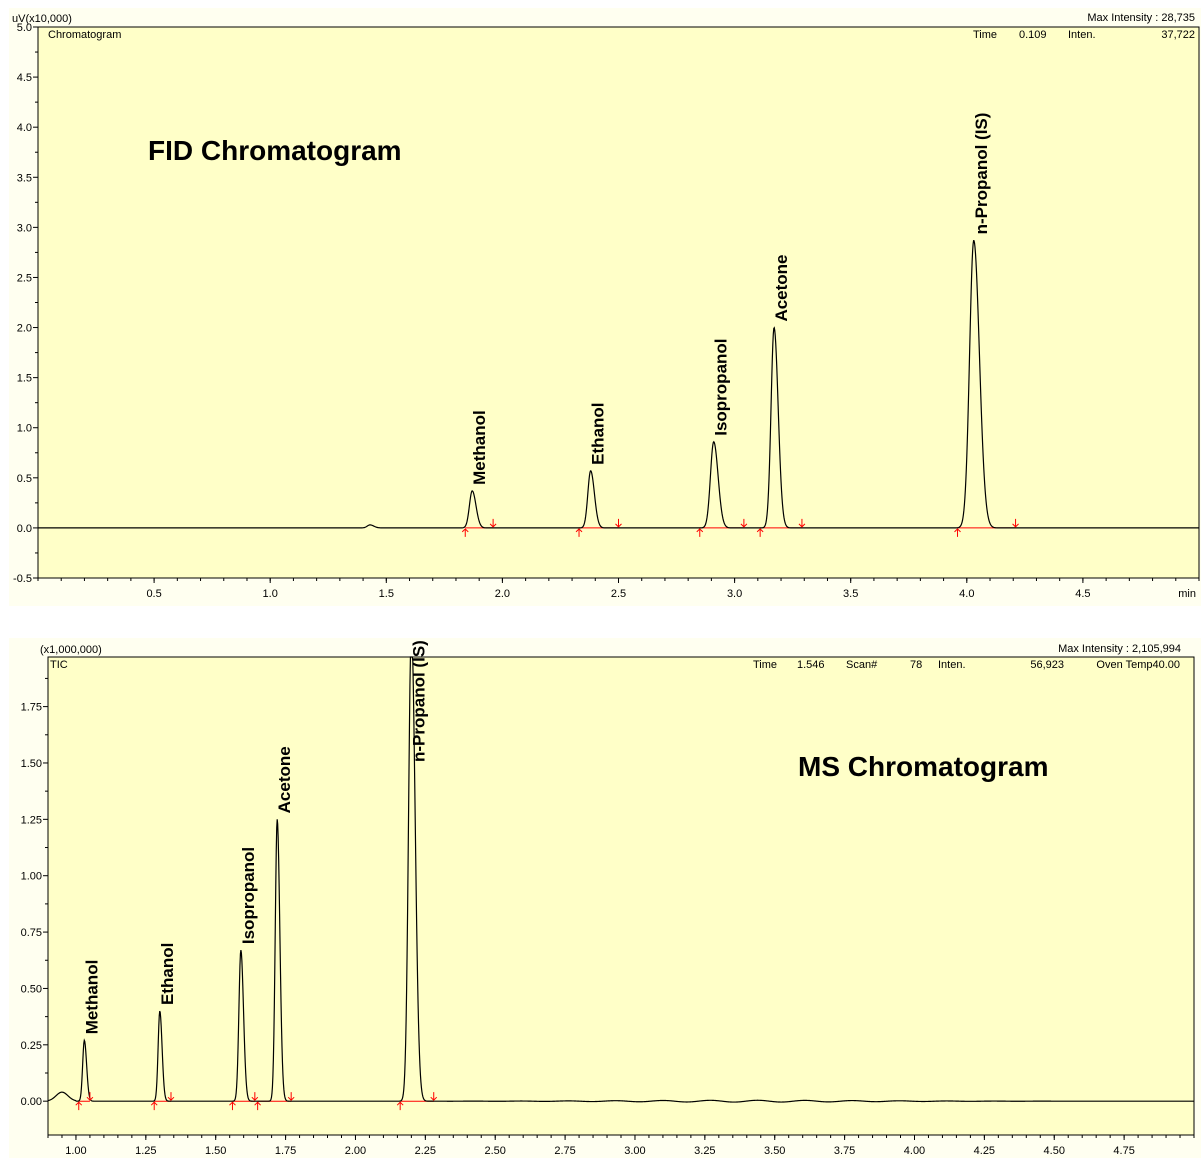  Describe the element at coordinates (1123, 1151) in the screenshot. I see `ms-x-tick-label: 4.75` at that location.